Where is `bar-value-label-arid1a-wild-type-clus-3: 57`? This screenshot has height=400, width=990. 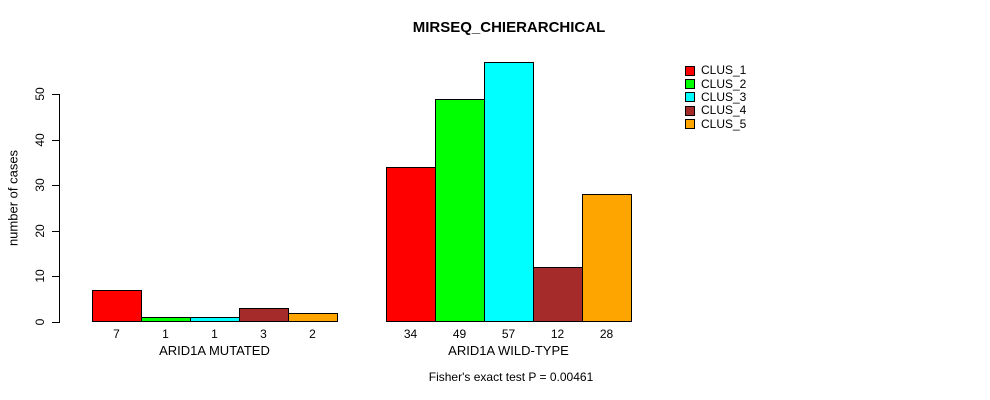 bar-value-label-arid1a-wild-type-clus-3: 57 is located at coordinates (508, 334).